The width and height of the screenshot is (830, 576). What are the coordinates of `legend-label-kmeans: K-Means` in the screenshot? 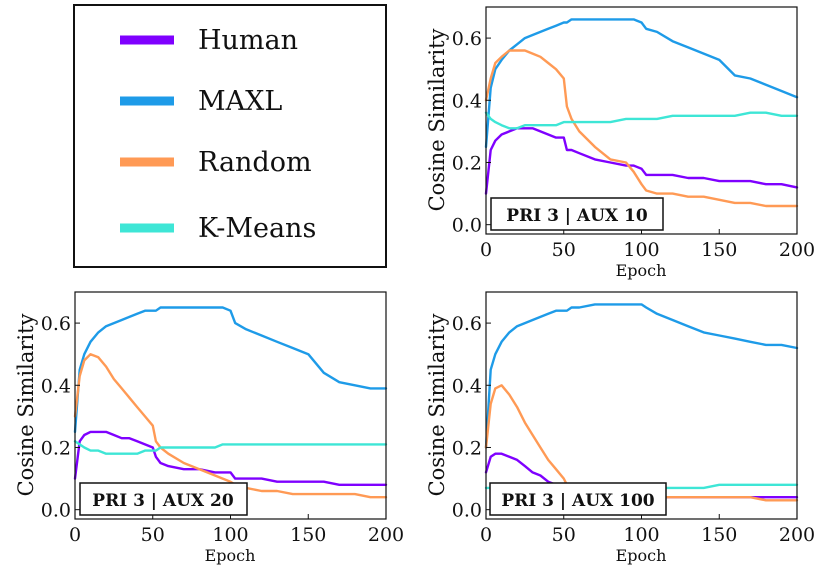 It's located at (257, 228).